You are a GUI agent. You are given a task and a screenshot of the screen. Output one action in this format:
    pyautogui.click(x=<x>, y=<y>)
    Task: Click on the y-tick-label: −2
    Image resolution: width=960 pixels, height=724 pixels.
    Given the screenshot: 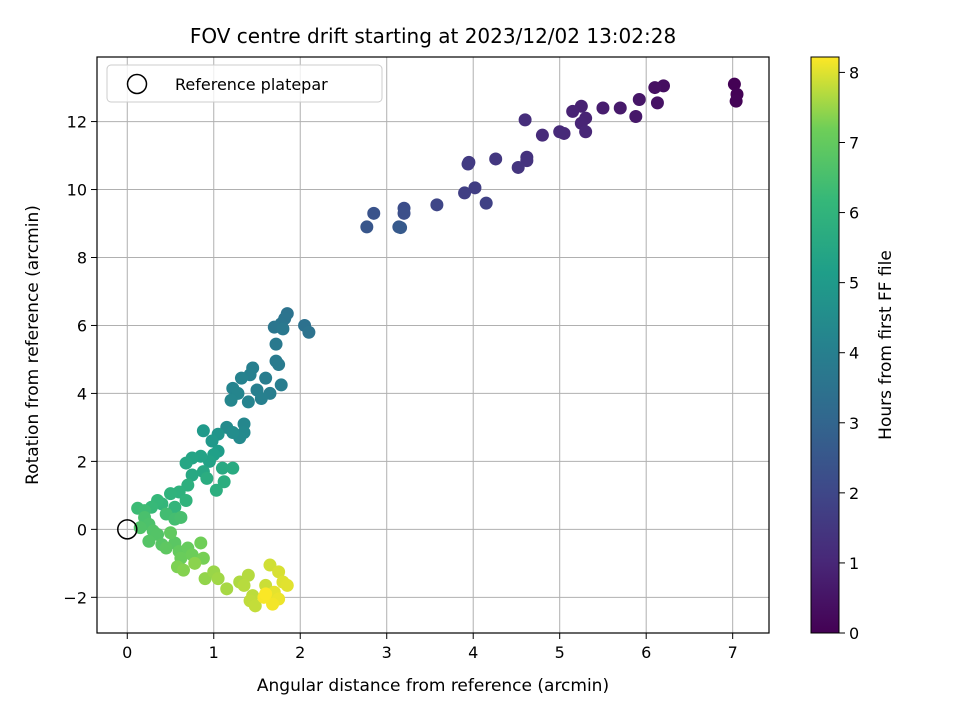 What is the action you would take?
    pyautogui.click(x=75, y=597)
    